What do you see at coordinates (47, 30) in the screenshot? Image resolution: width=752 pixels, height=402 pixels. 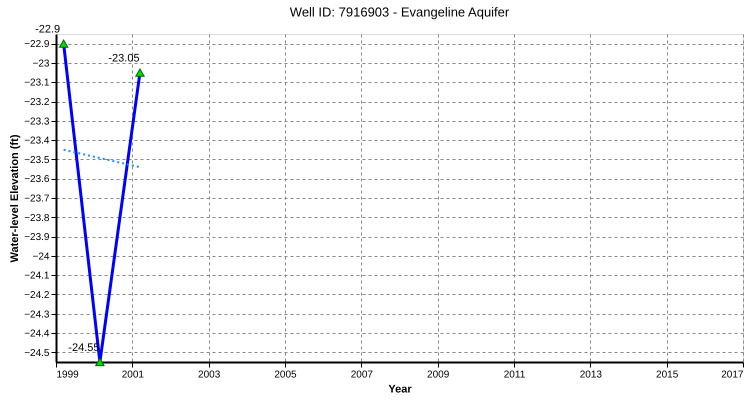 I see `data-label: -22.9` at bounding box center [47, 30].